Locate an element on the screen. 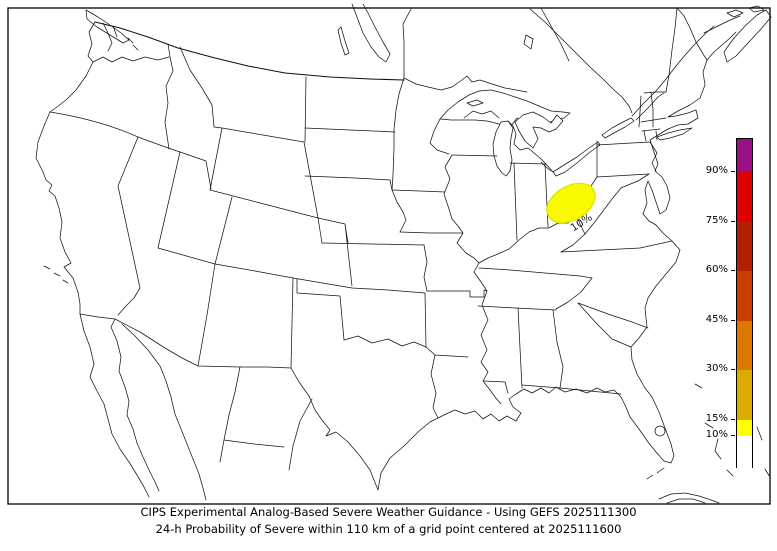 The width and height of the screenshot is (777, 551). ca-nv-border is located at coordinates (129, 226).